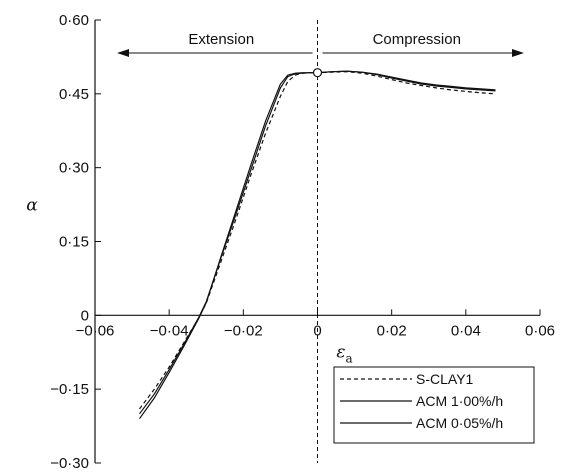 This screenshot has width=566, height=472. Describe the element at coordinates (459, 423) in the screenshot. I see `legend-label-3: ACM 0·05%/h` at that location.